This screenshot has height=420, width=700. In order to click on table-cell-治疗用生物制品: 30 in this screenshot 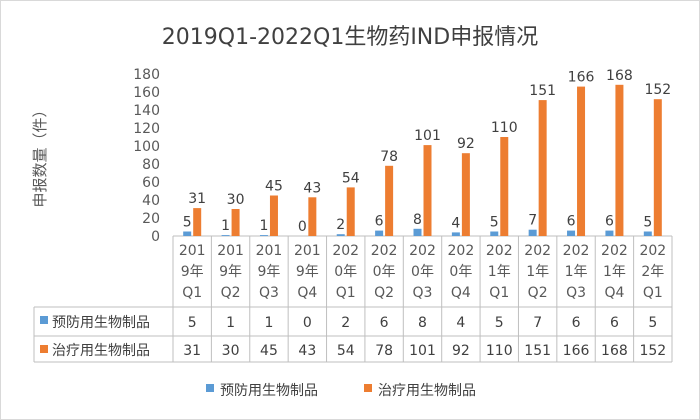, I will do `click(231, 351)`.